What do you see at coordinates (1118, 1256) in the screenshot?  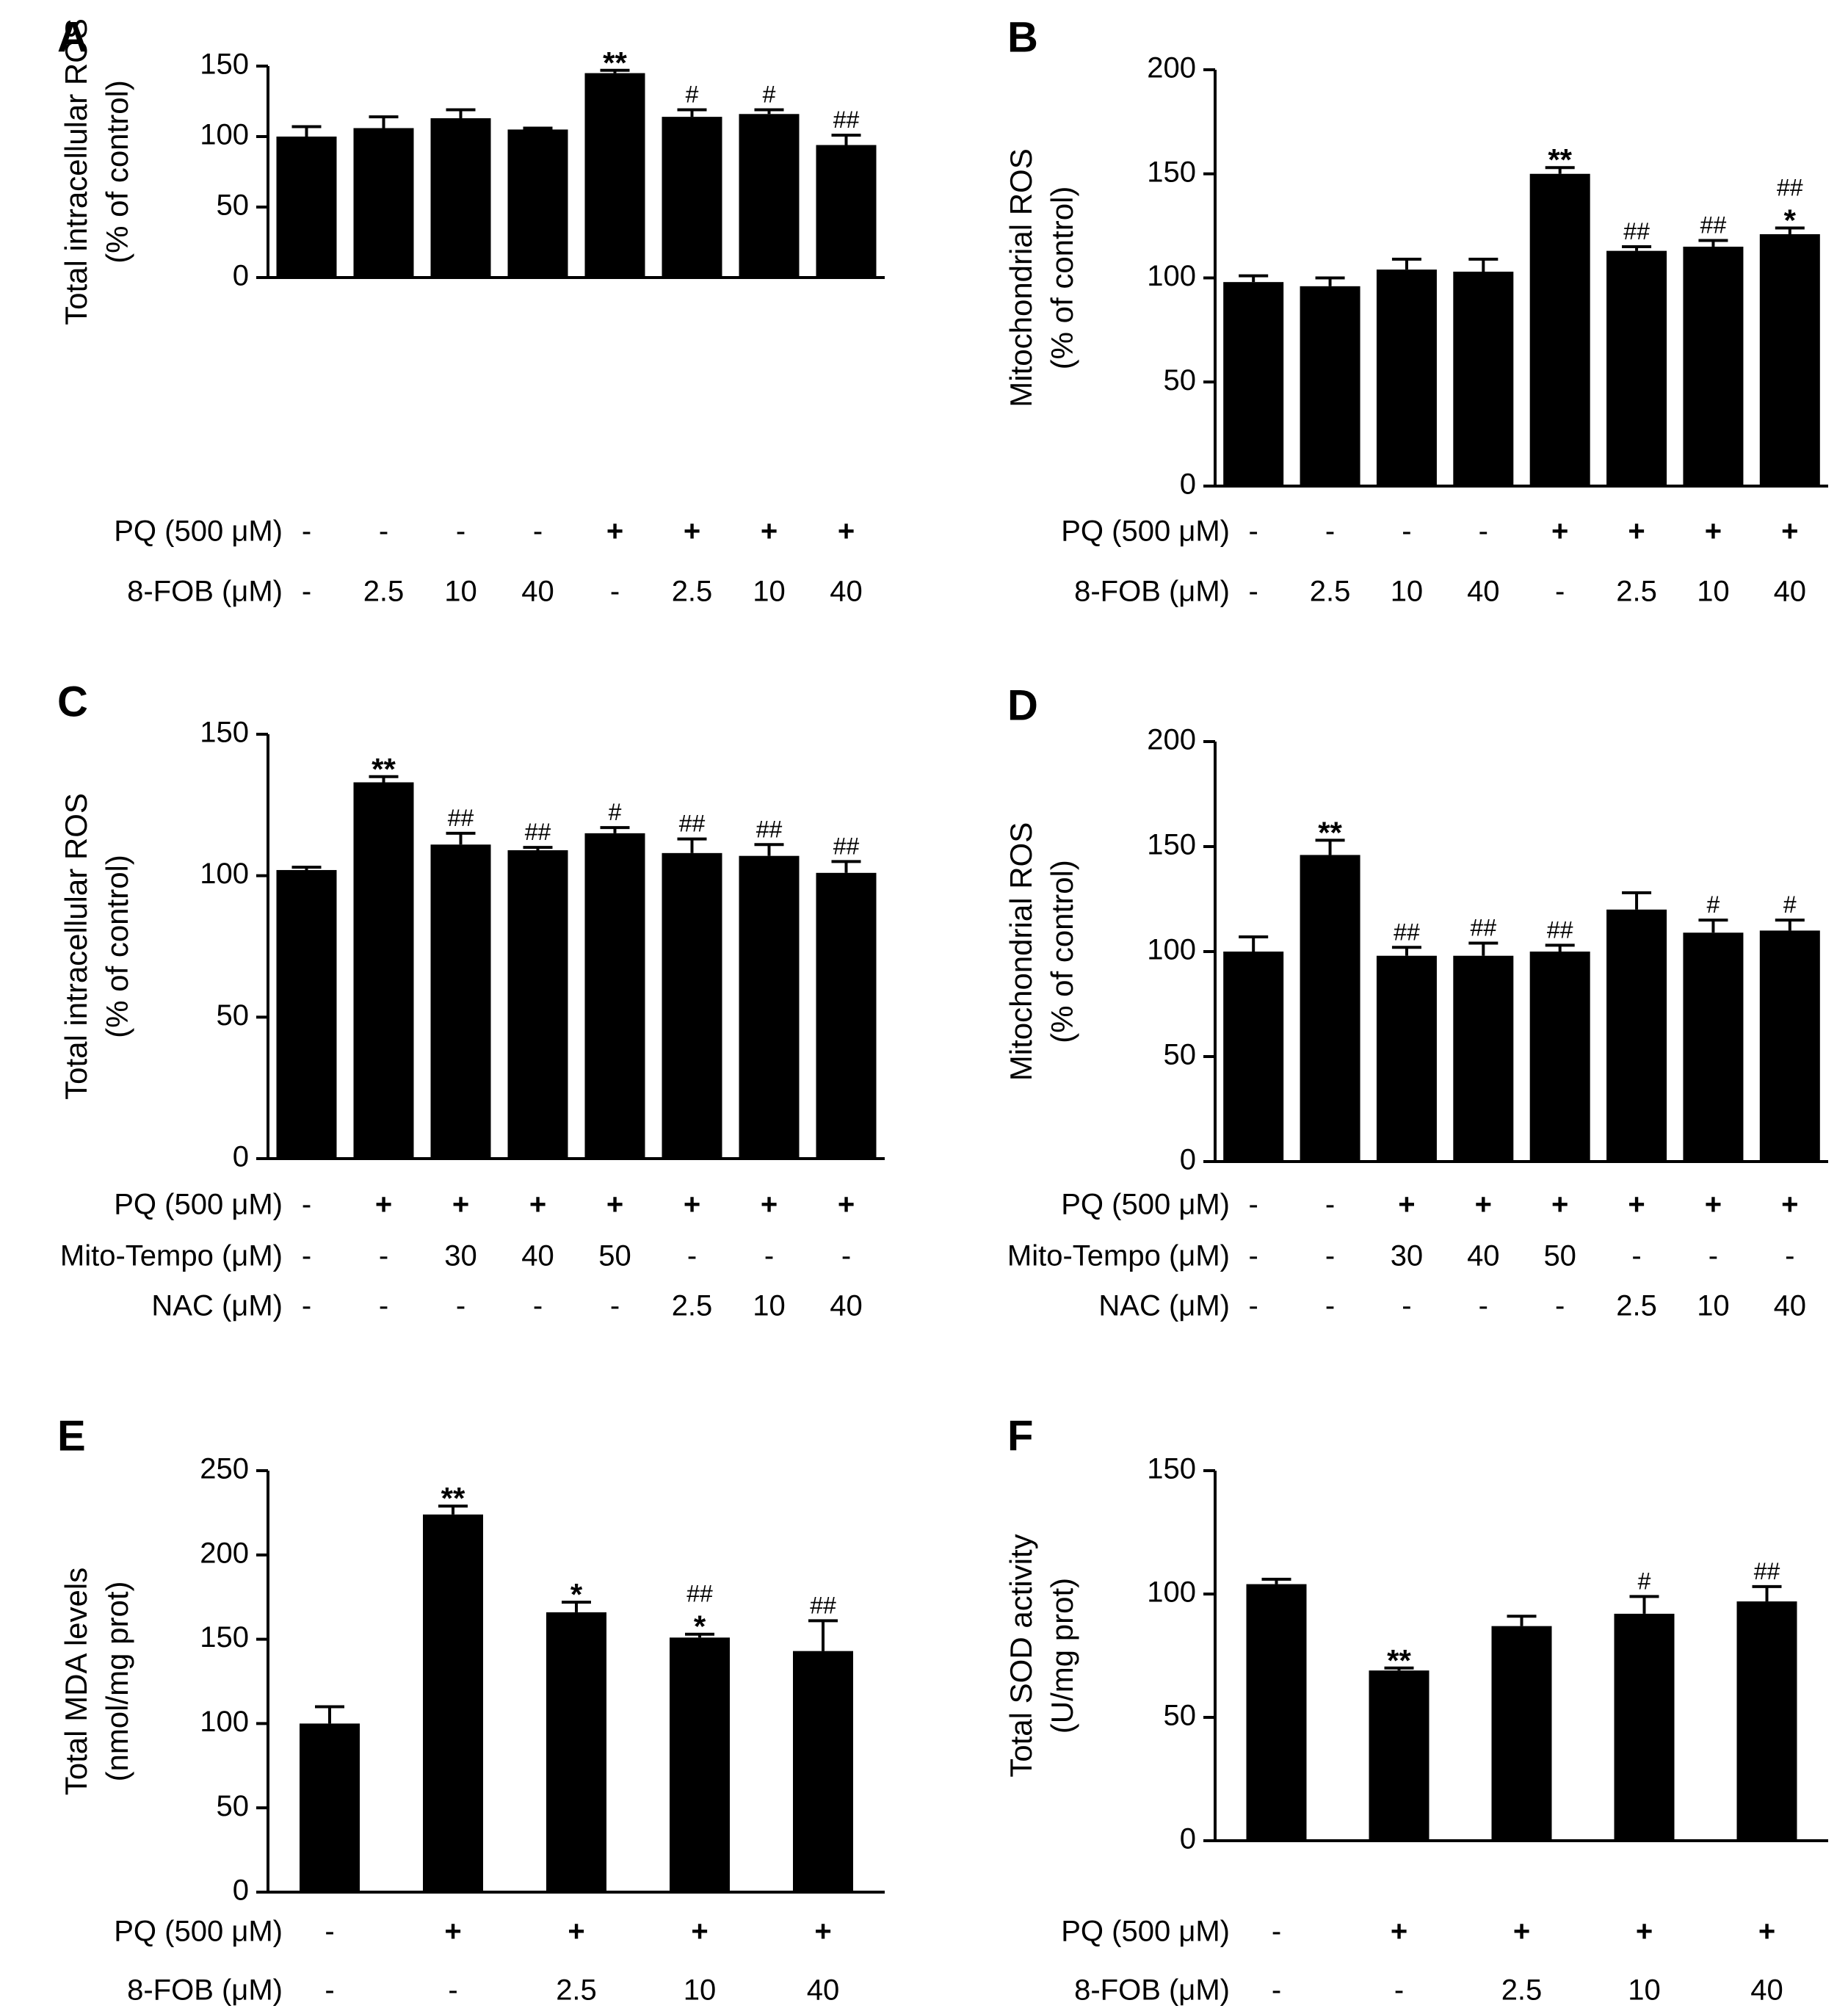 I see `panel-d-condition-label: Mito-Tempo (μM)` at bounding box center [1118, 1256].